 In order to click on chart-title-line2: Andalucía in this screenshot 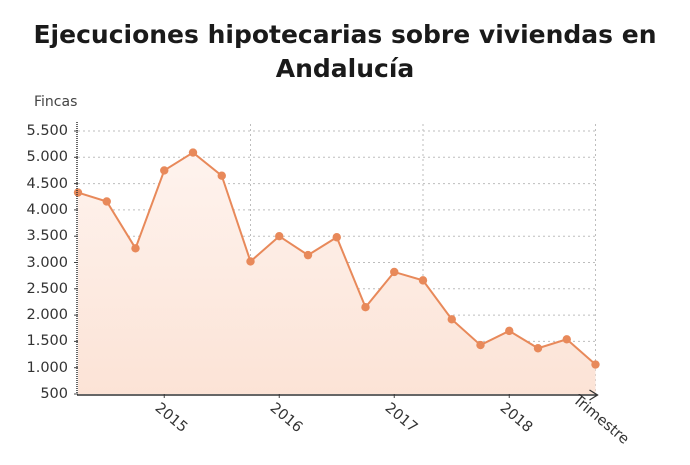, I will do `click(345, 68)`.